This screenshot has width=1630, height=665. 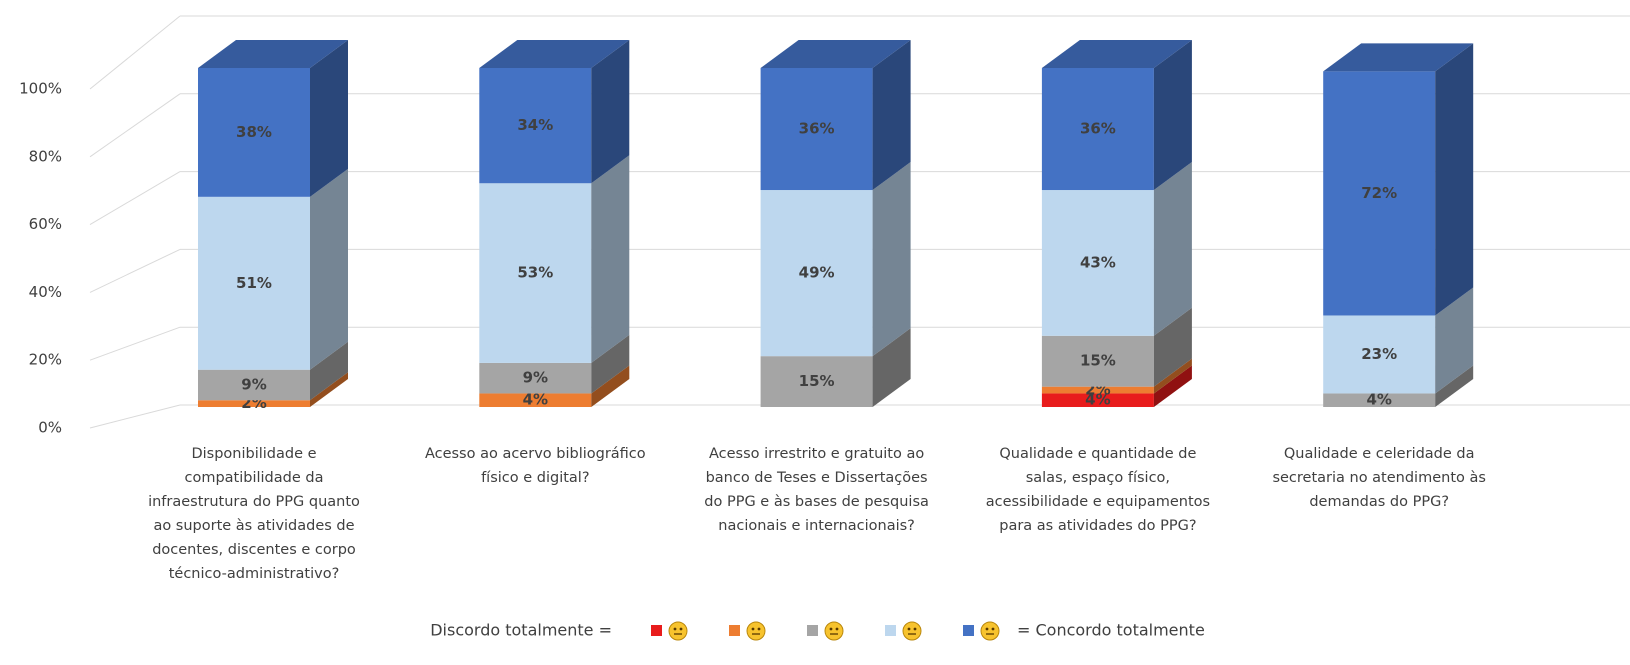 I want to click on data-label: 49%, so click(x=817, y=273).